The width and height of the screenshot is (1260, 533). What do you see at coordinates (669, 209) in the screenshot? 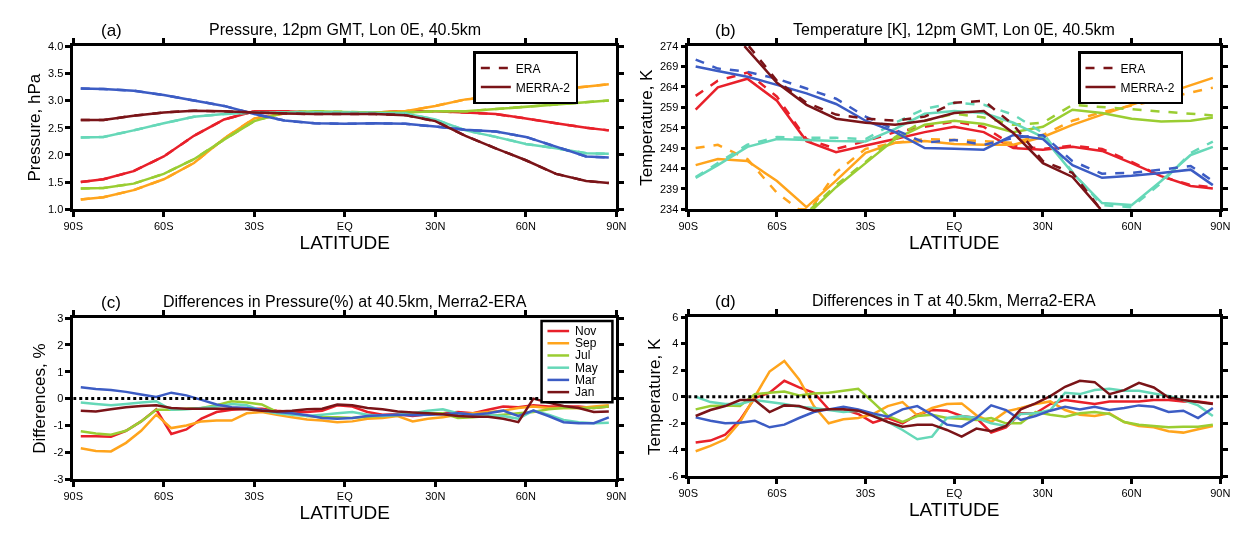
I see `y-tick-label: 234` at bounding box center [669, 209].